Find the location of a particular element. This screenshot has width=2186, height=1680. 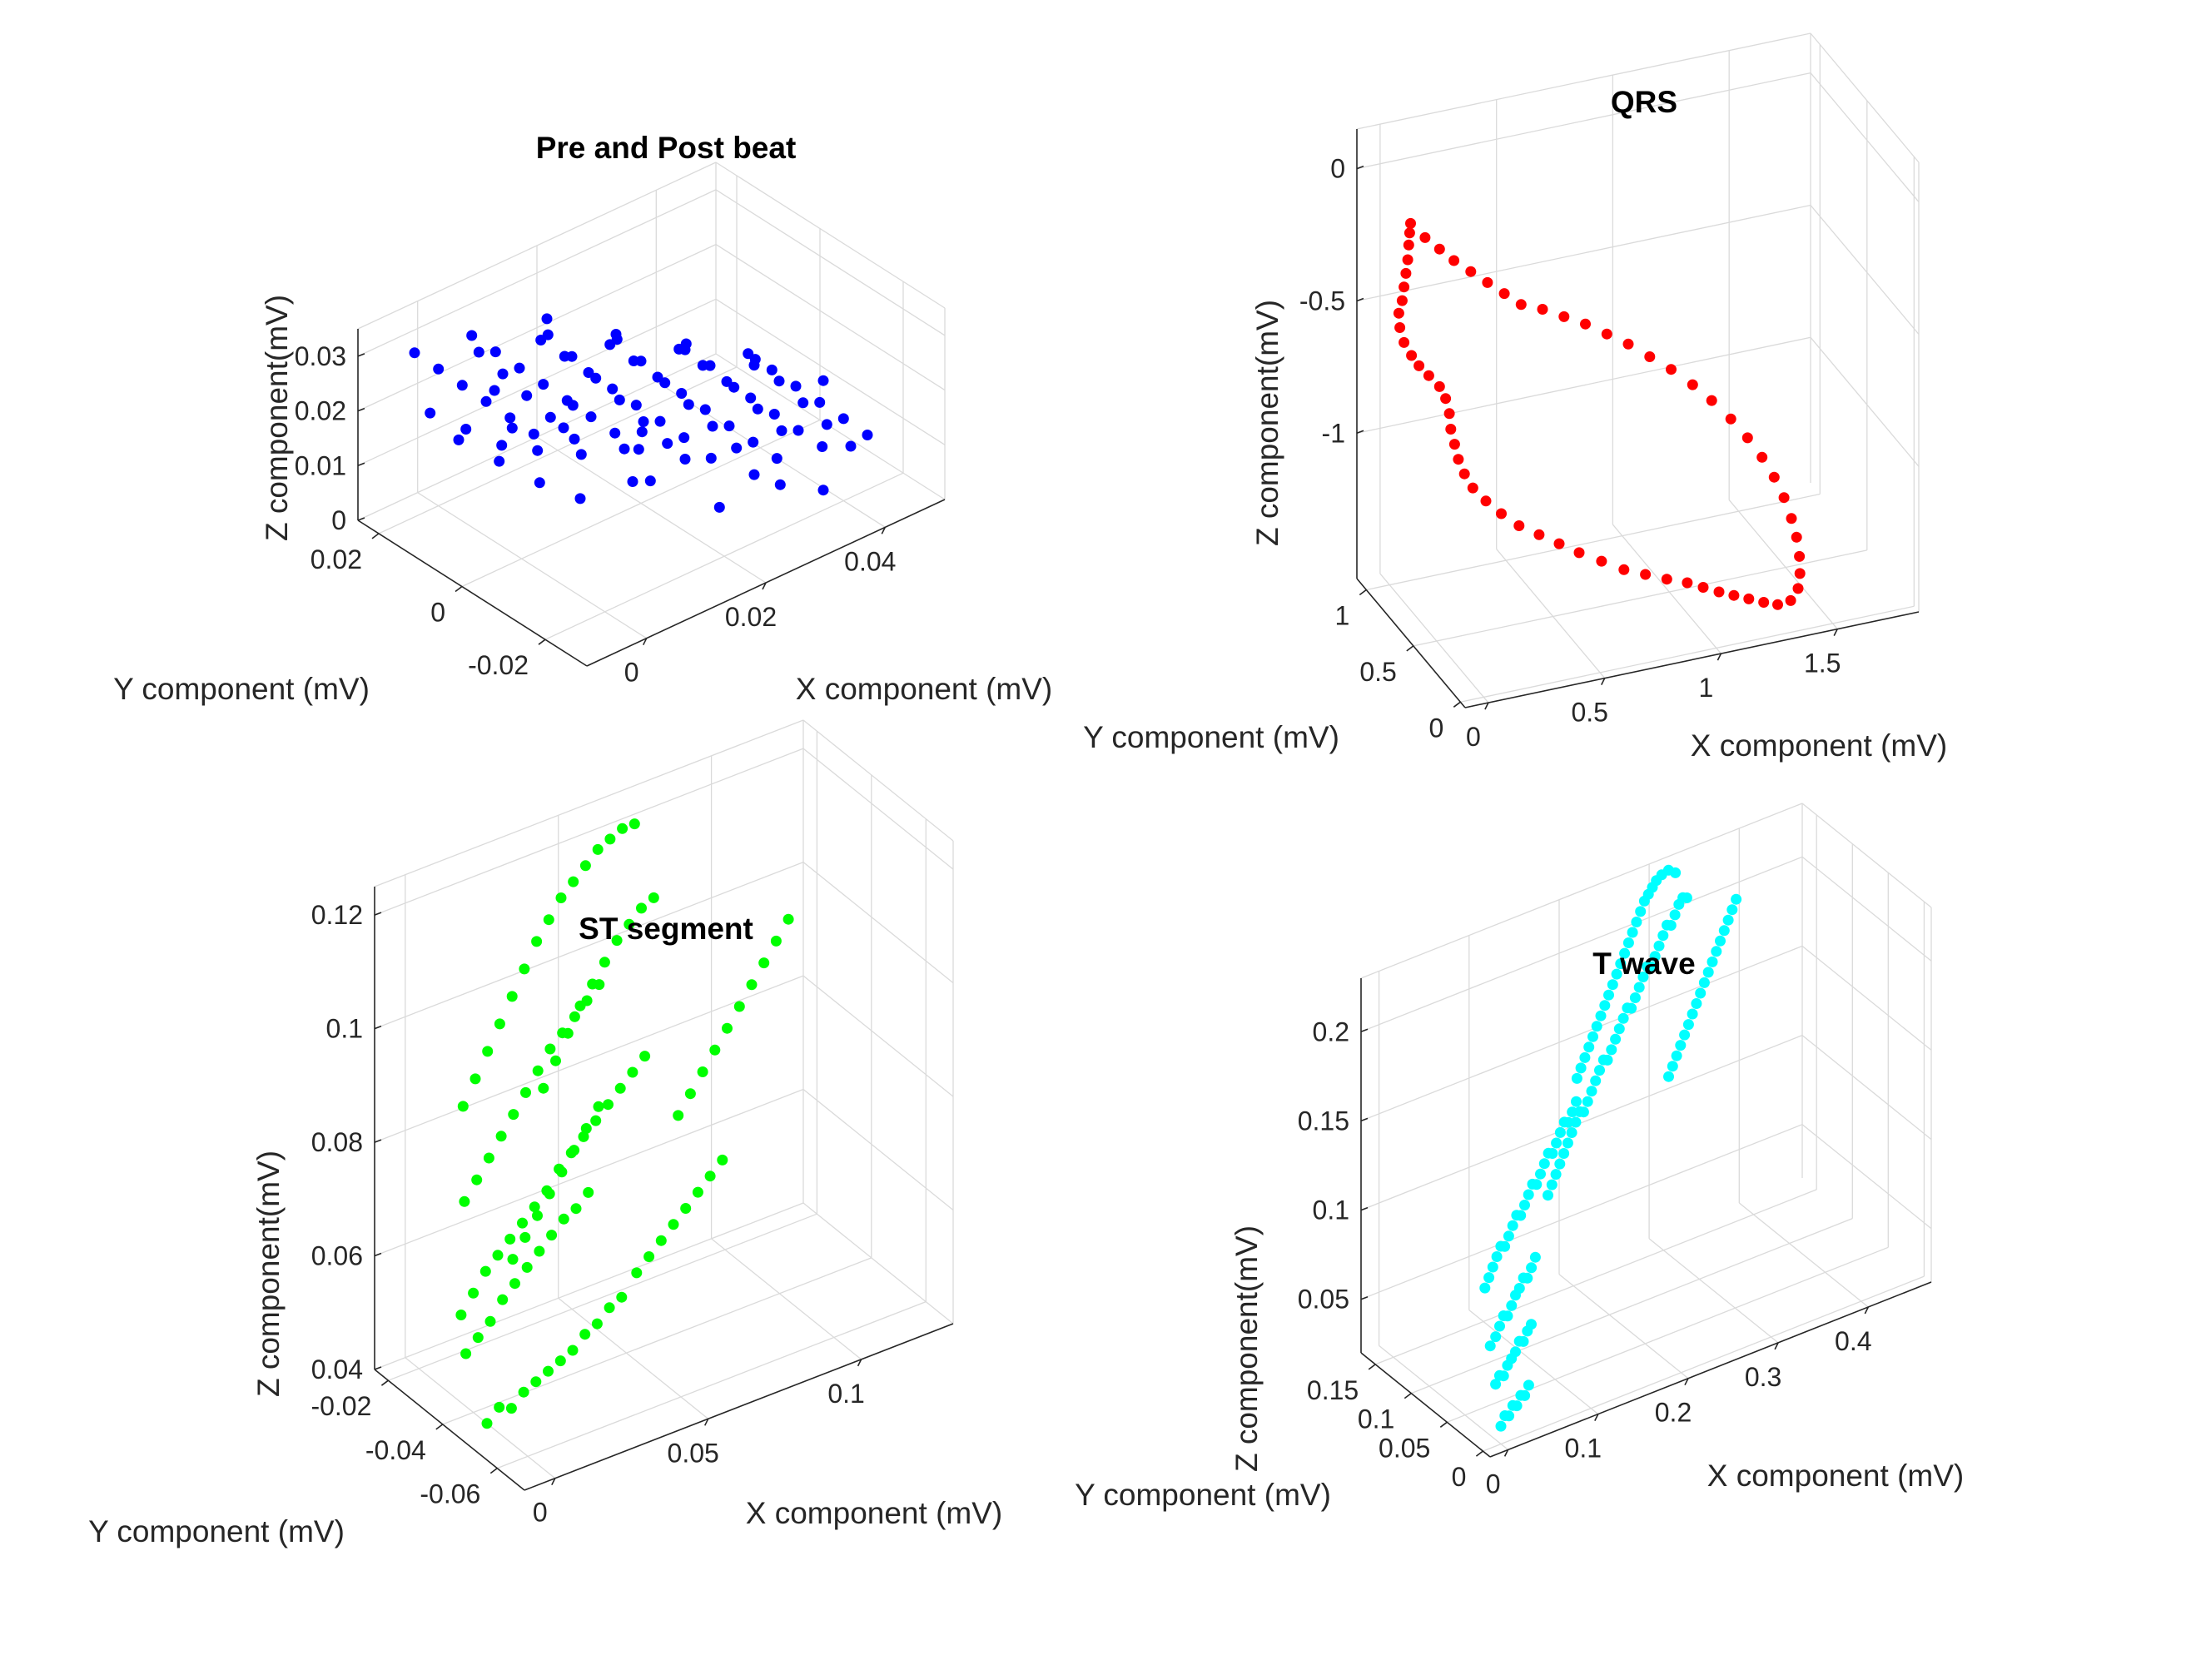

z-tick-label: 0.05 is located at coordinates (1323, 1300).